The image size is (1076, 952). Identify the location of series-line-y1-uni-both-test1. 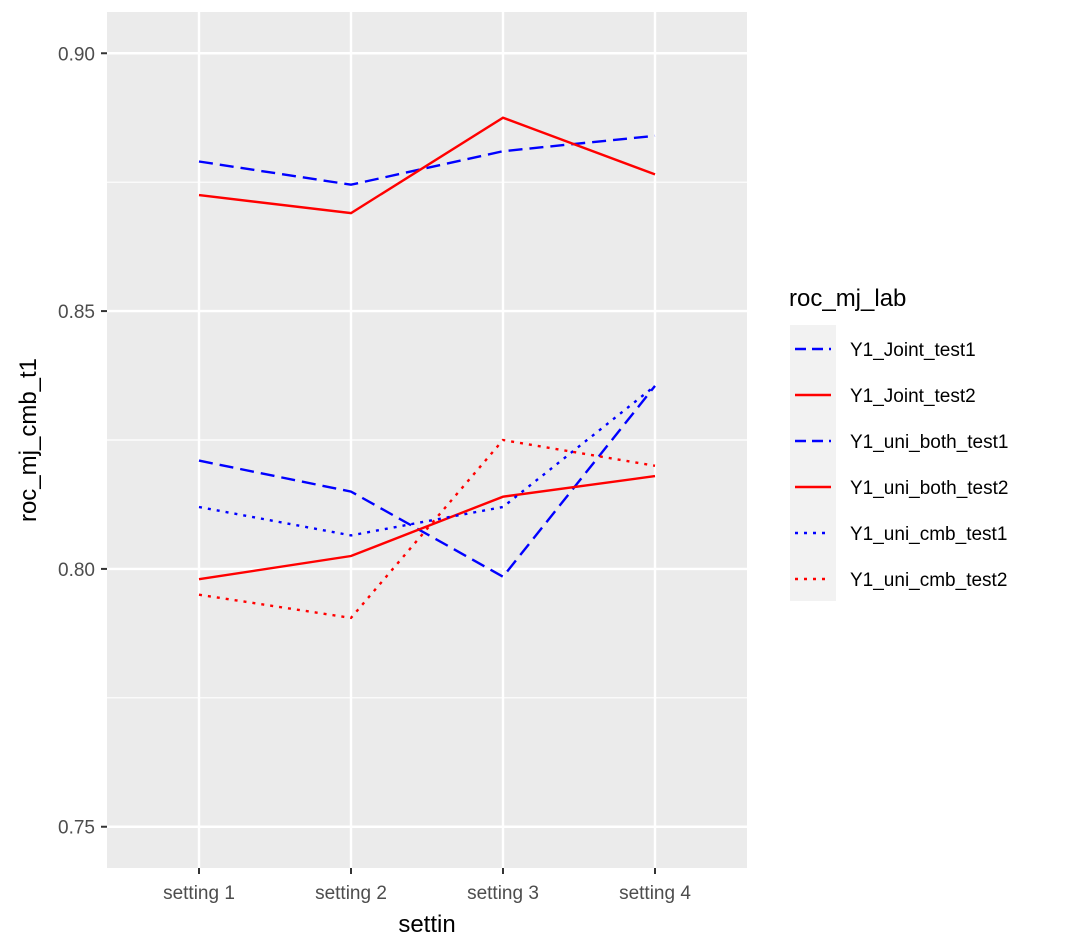
(427, 482).